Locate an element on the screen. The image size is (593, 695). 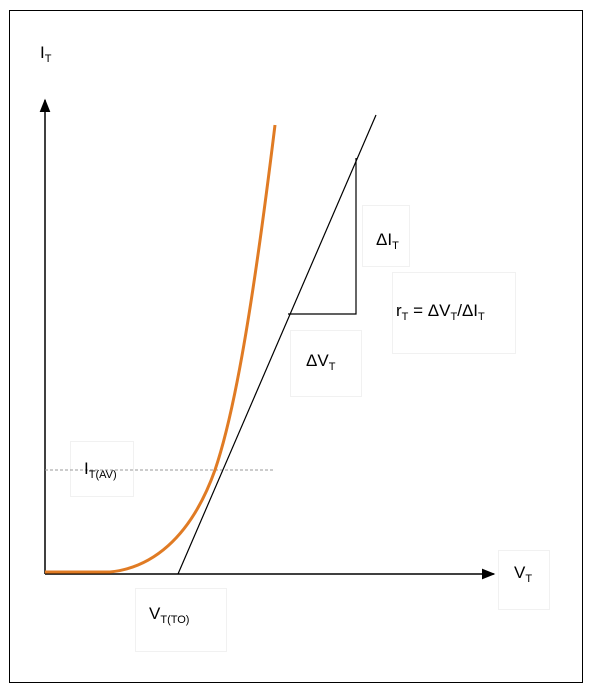
x-axis-label: VT is located at coordinates (523, 574).